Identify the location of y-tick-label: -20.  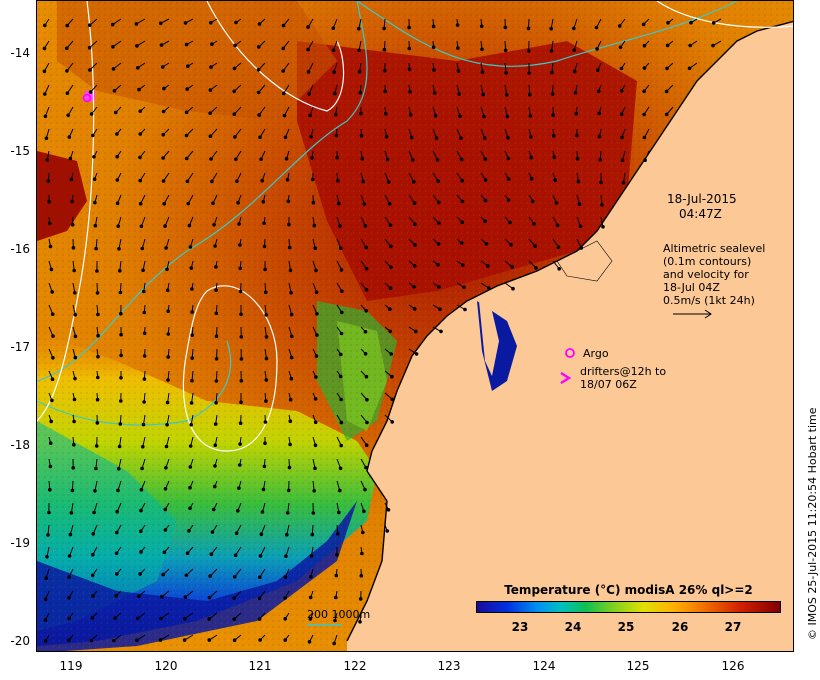
(20, 641).